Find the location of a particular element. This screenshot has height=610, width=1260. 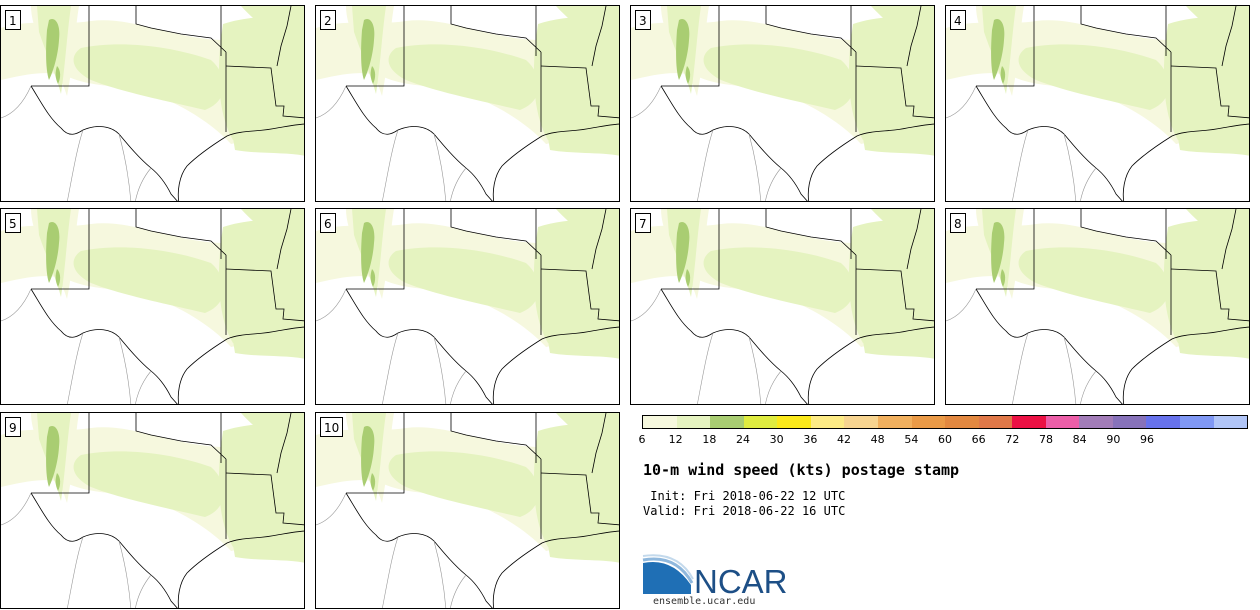

ncar-logo: NCAR is located at coordinates (715, 574).